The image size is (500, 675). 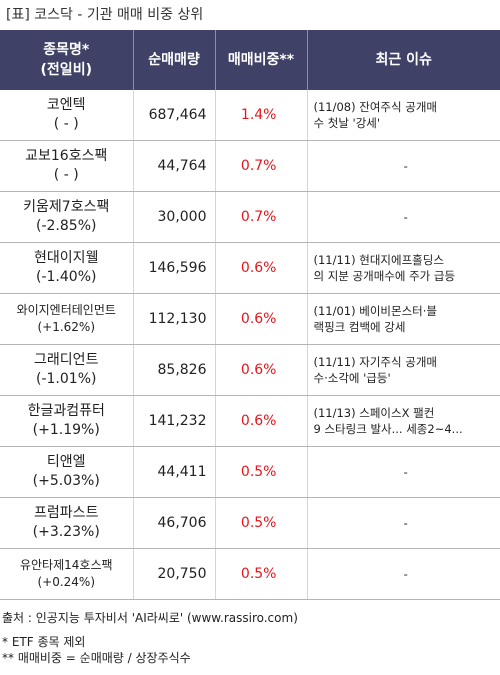 What do you see at coordinates (174, 217) in the screenshot?
I see `net-volume: 30,000` at bounding box center [174, 217].